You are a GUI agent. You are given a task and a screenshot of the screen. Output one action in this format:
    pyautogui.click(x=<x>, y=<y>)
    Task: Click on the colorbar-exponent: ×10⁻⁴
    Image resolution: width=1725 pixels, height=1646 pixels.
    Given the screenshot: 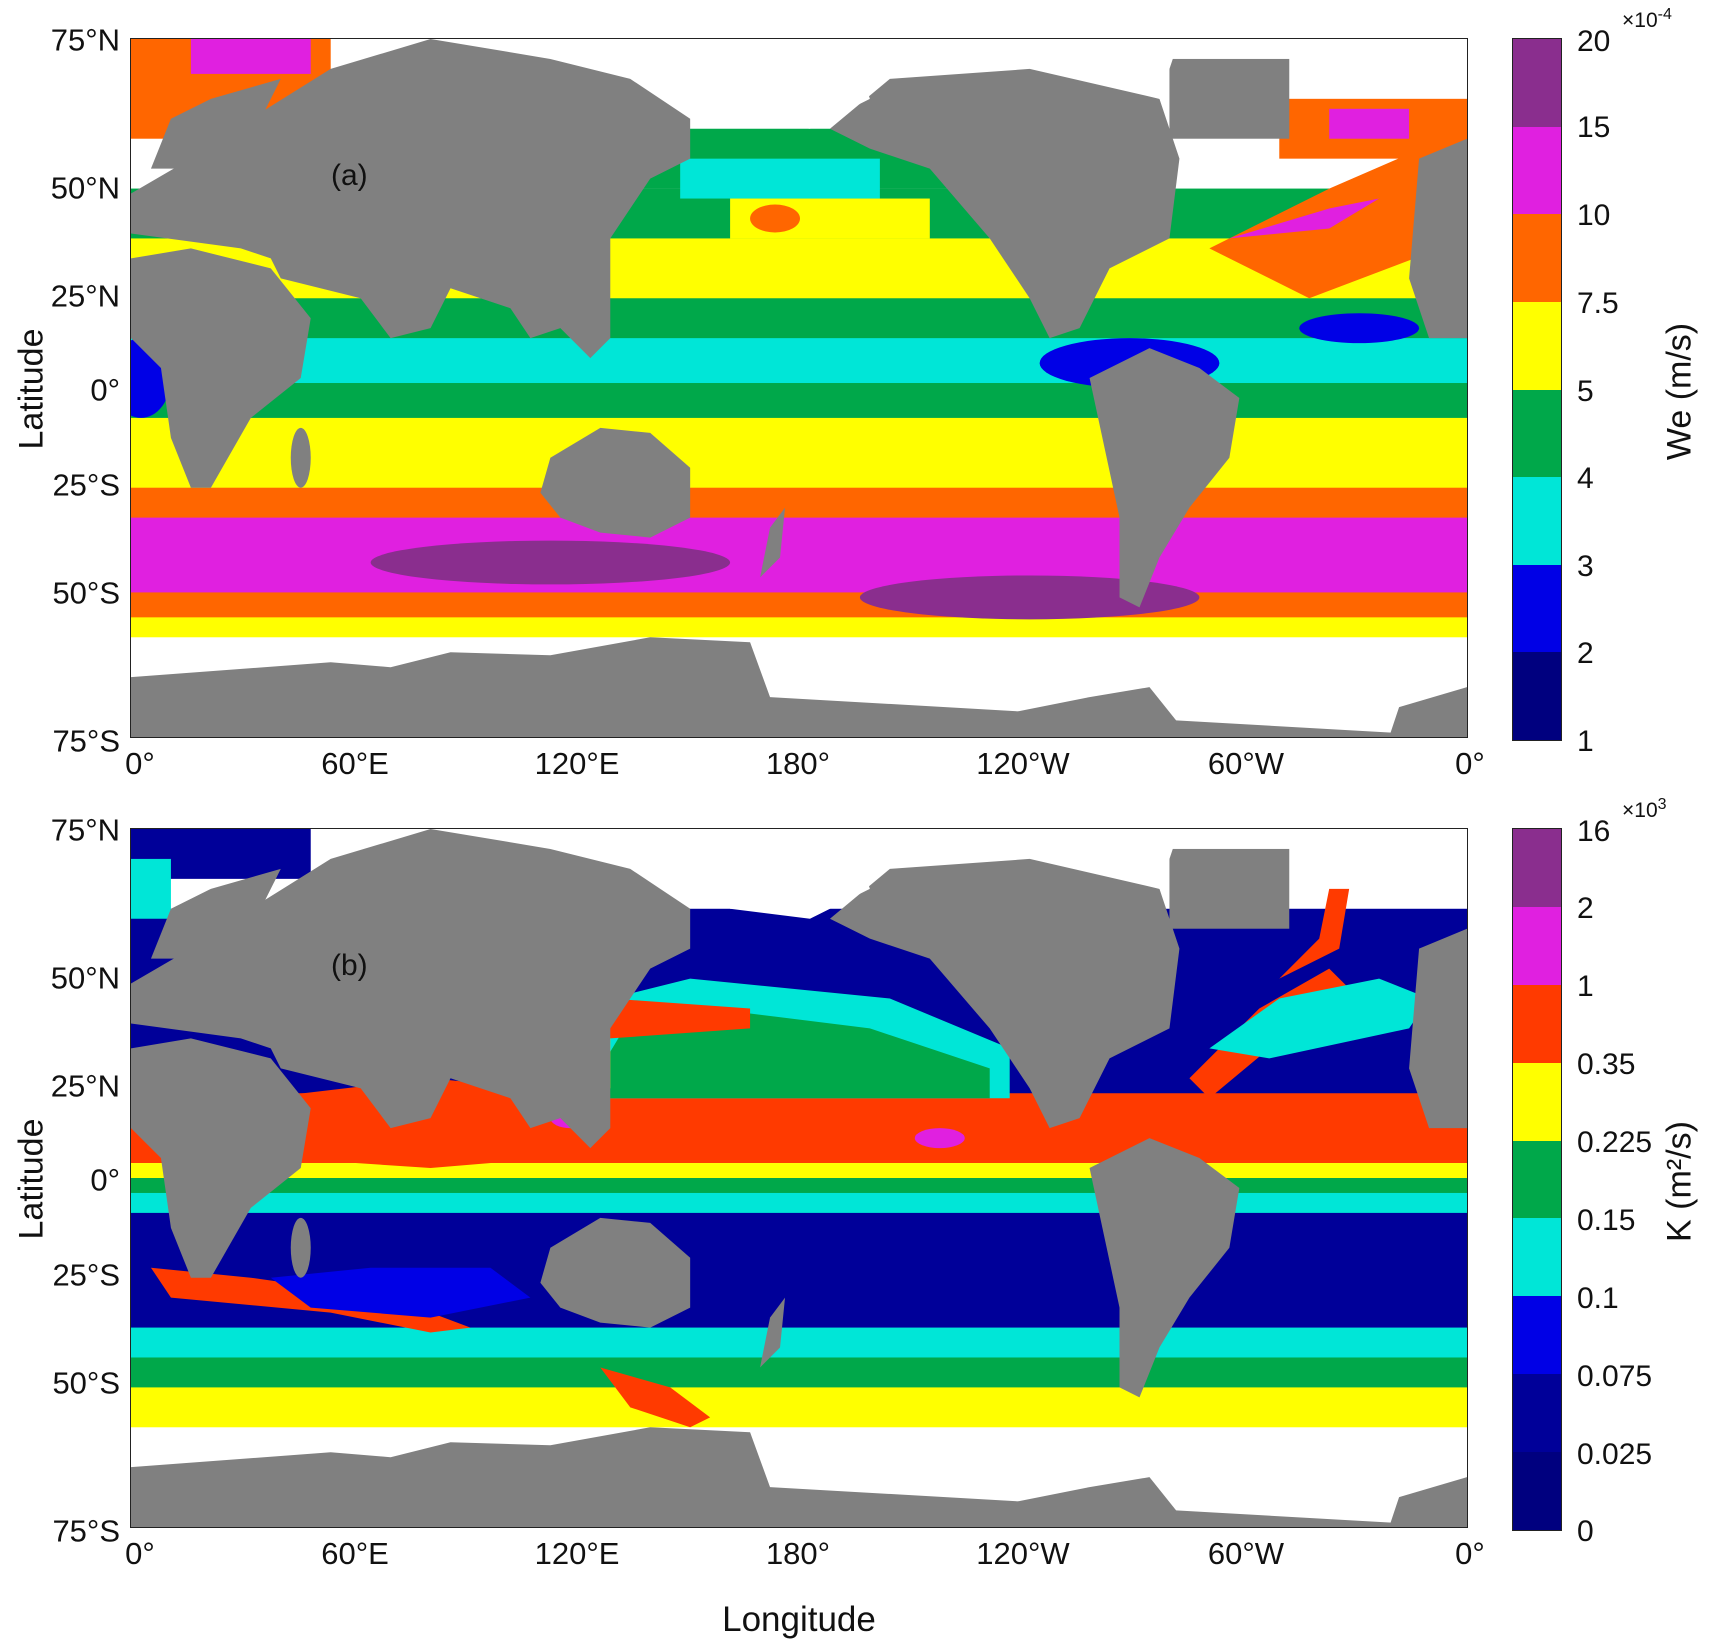 What is the action you would take?
    pyautogui.click(x=1647, y=19)
    